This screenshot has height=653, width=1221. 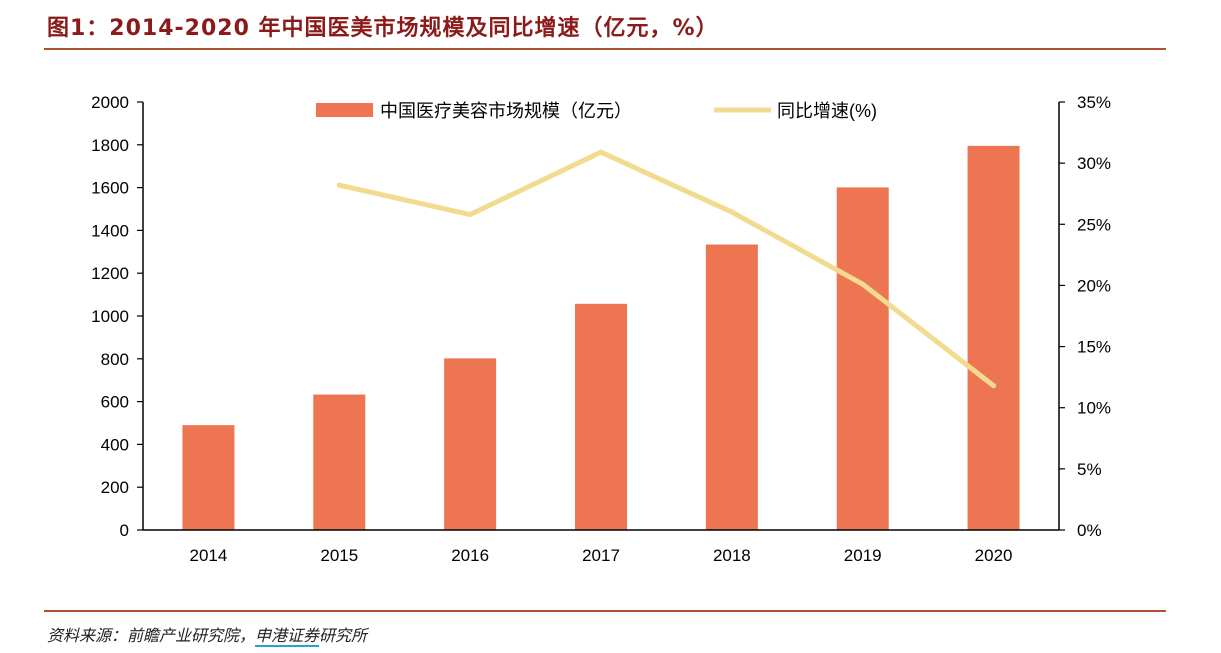 I want to click on x-tick-label: 2014, so click(x=209, y=555).